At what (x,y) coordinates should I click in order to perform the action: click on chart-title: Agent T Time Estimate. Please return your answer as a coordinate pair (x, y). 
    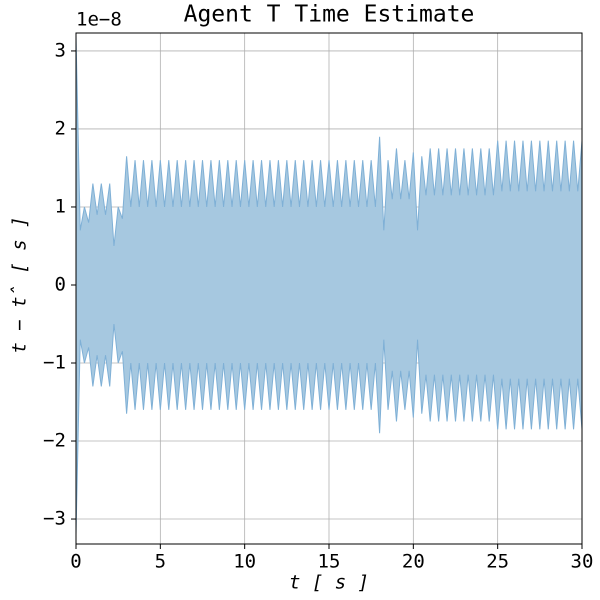
    Looking at the image, I should click on (329, 15).